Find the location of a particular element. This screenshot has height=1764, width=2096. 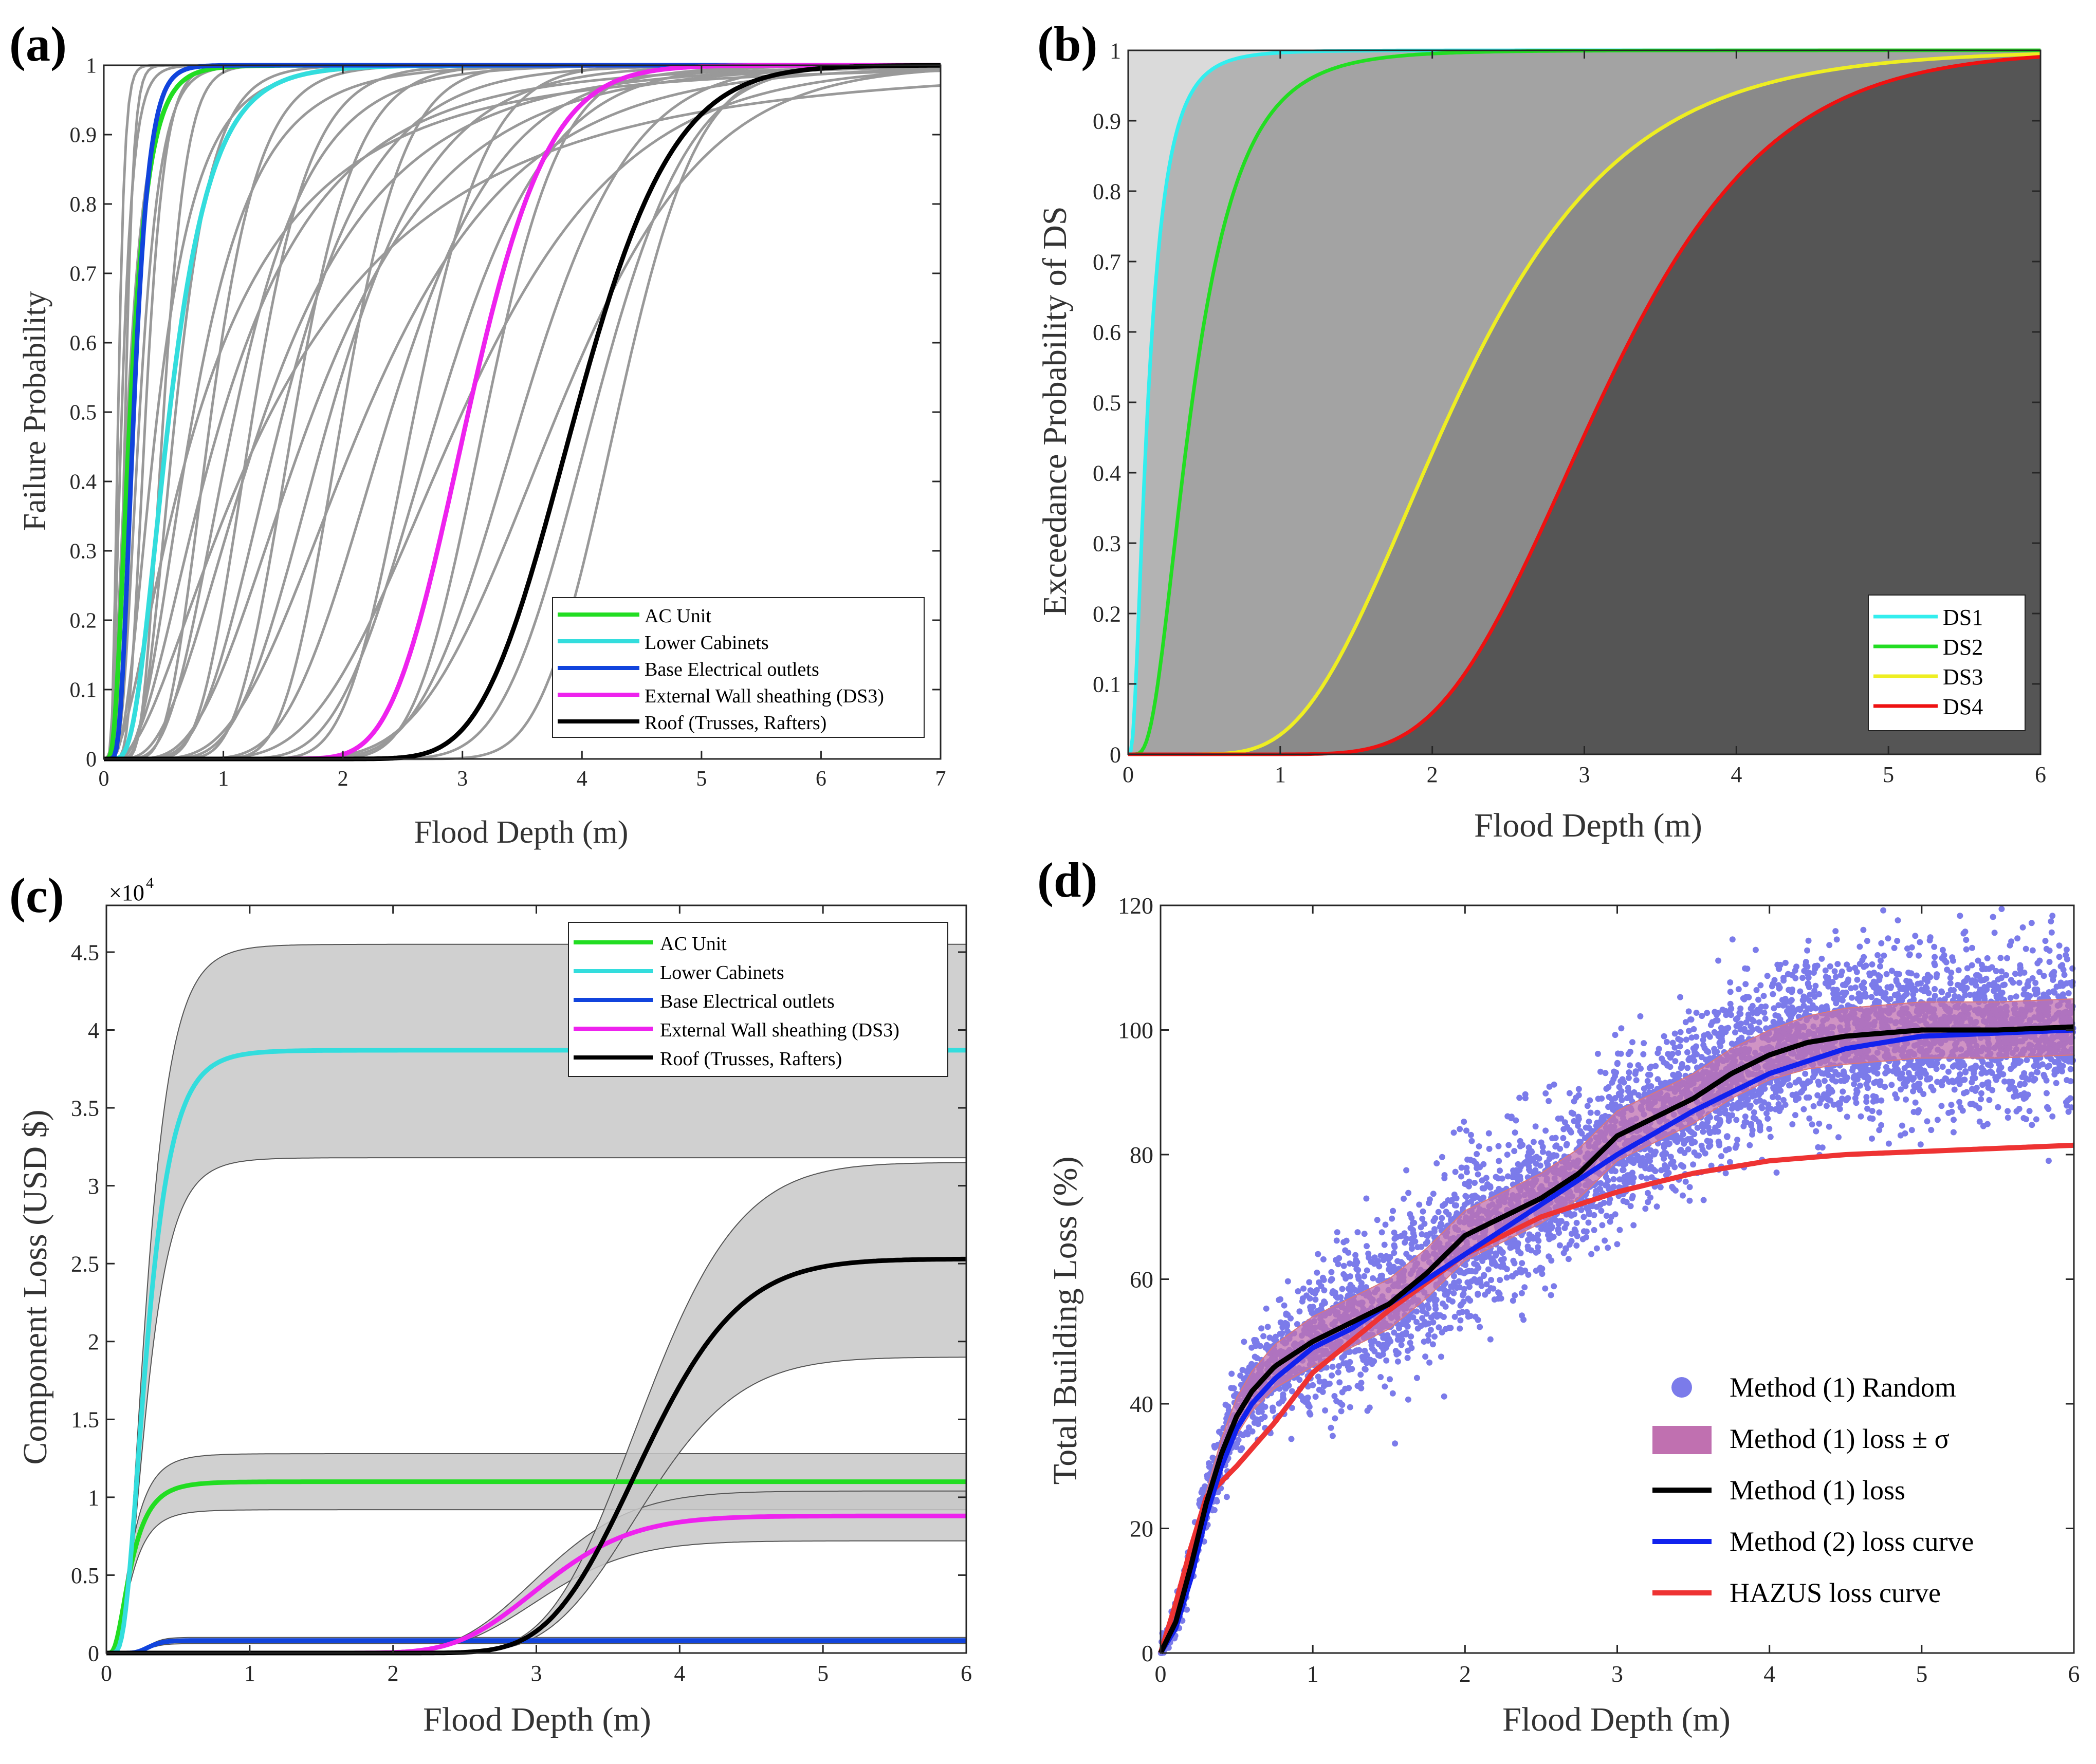

legend-label: AC Unit is located at coordinates (678, 616).